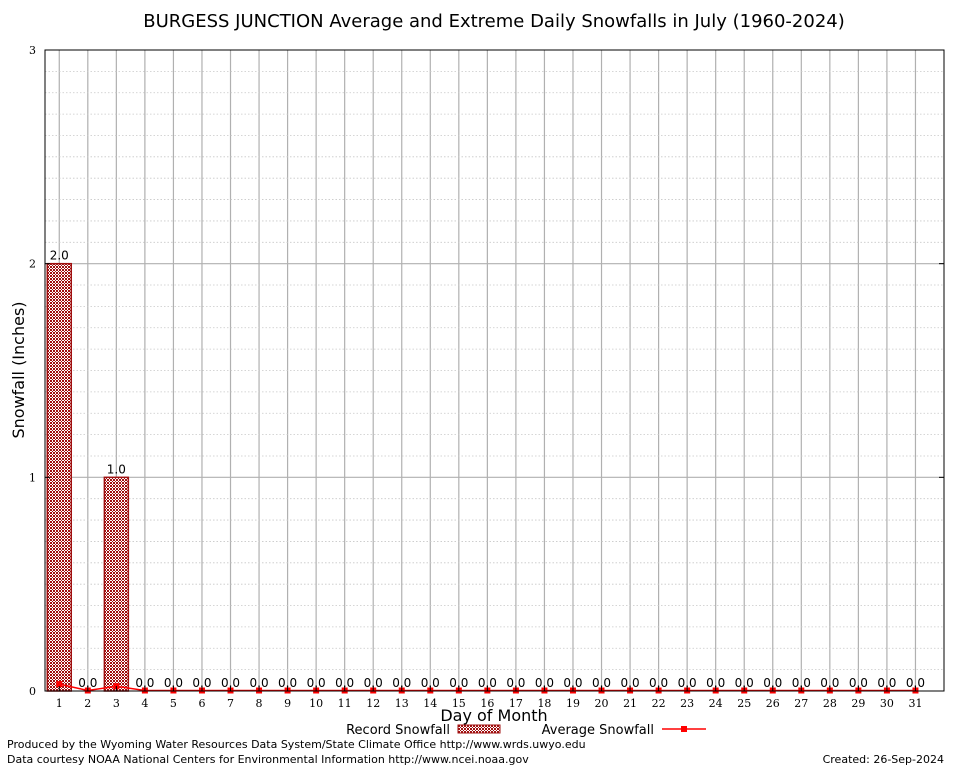 This screenshot has height=768, width=954. What do you see at coordinates (144, 683) in the screenshot?
I see `record-value-label-day-4: 0.0` at bounding box center [144, 683].